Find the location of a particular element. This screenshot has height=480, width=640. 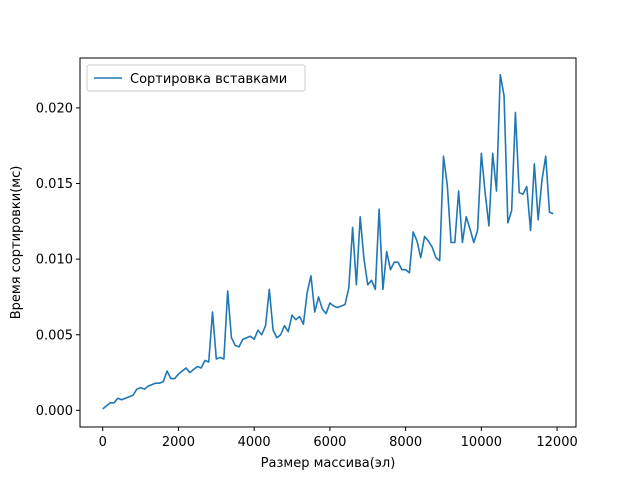

x-tick-label: 10000 is located at coordinates (481, 442).